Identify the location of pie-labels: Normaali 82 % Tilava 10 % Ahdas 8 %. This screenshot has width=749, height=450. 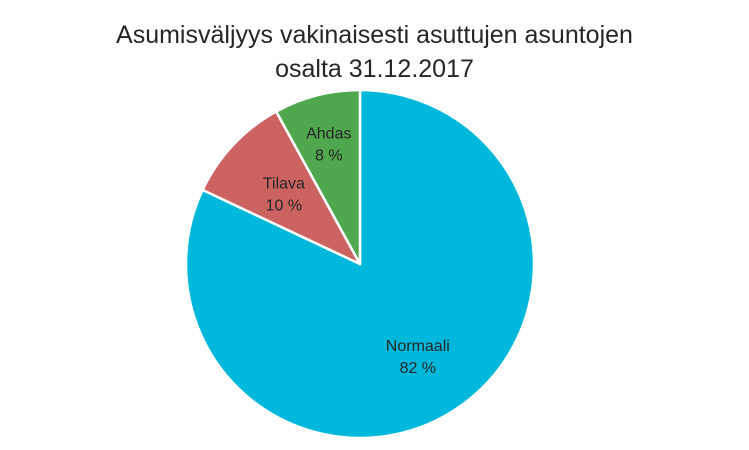
(356, 251).